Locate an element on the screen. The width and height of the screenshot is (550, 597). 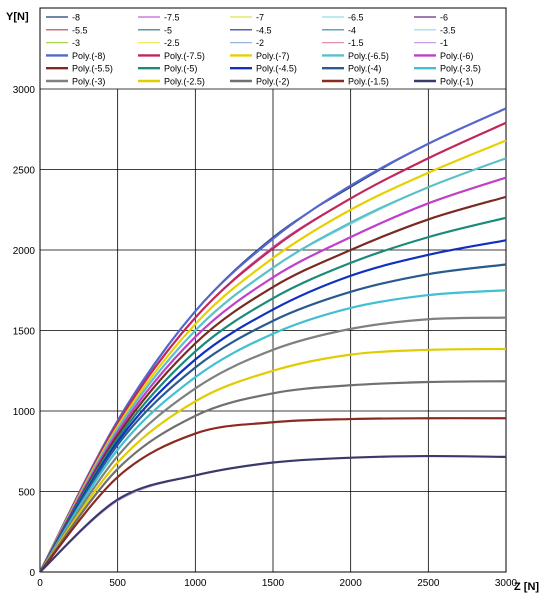
legend-label: Poly.(-5) is located at coordinates (180, 69).